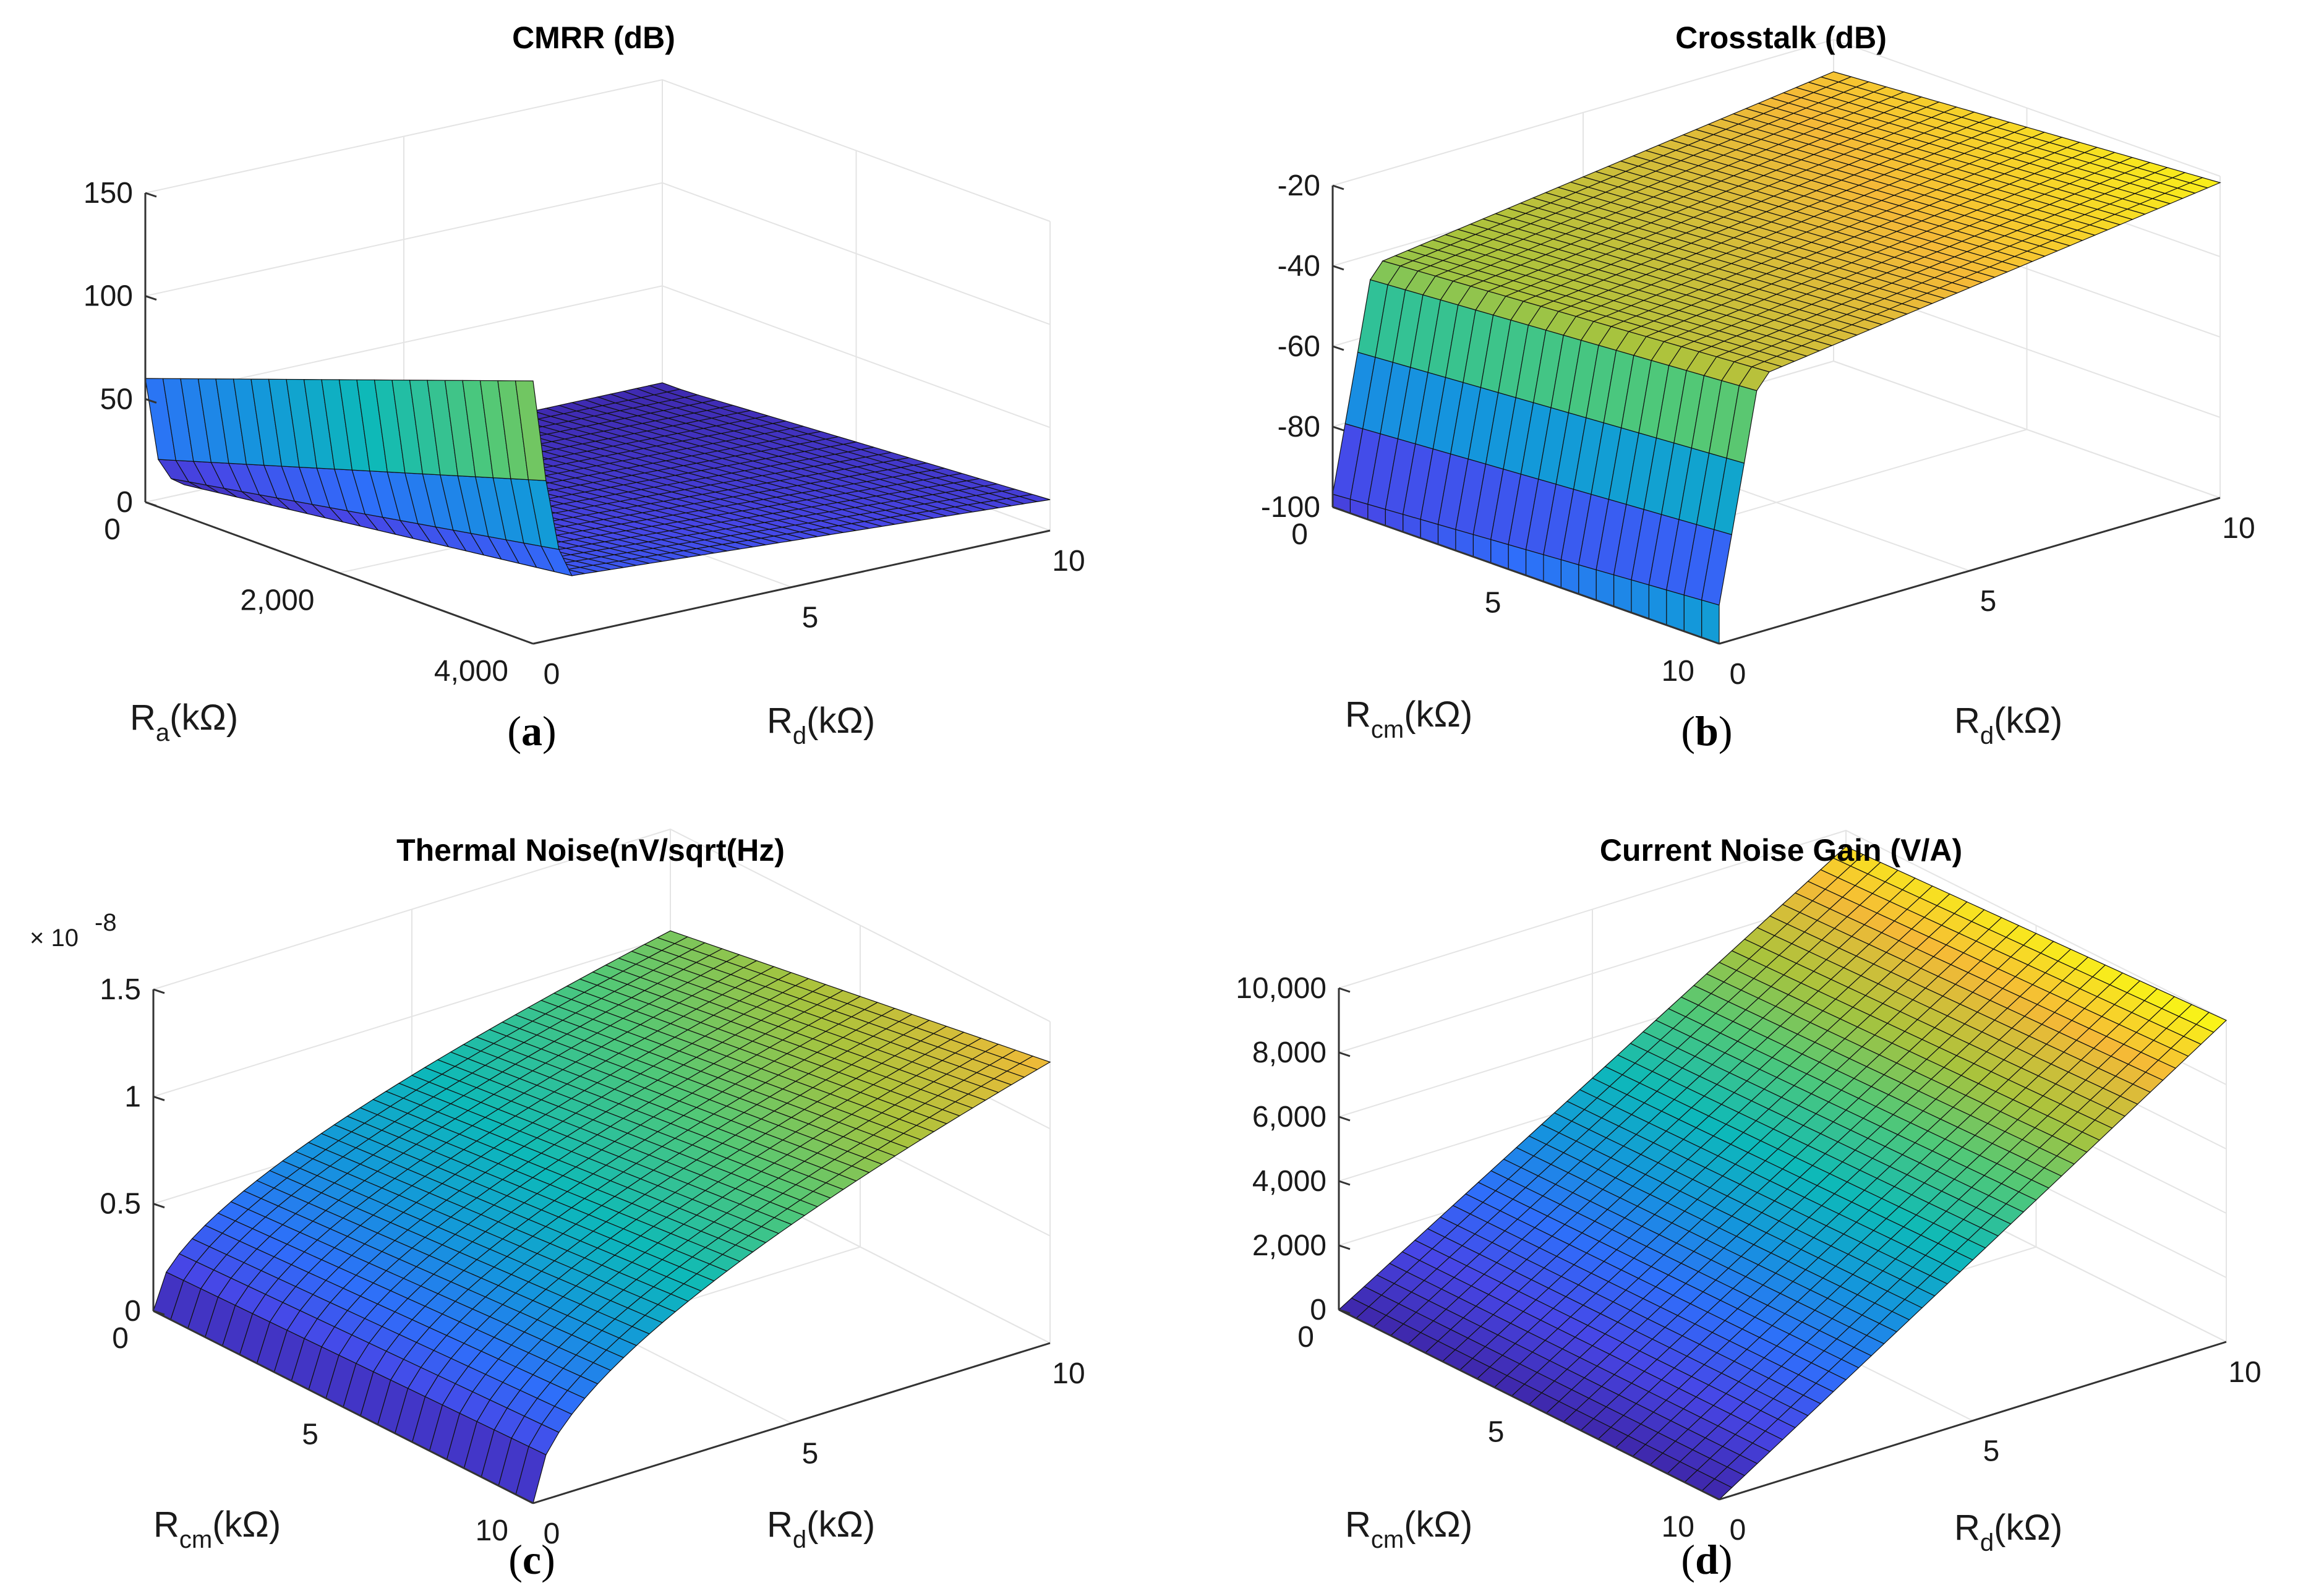  Describe the element at coordinates (1289, 1245) in the screenshot. I see `z-tick-label: 2,000` at that location.